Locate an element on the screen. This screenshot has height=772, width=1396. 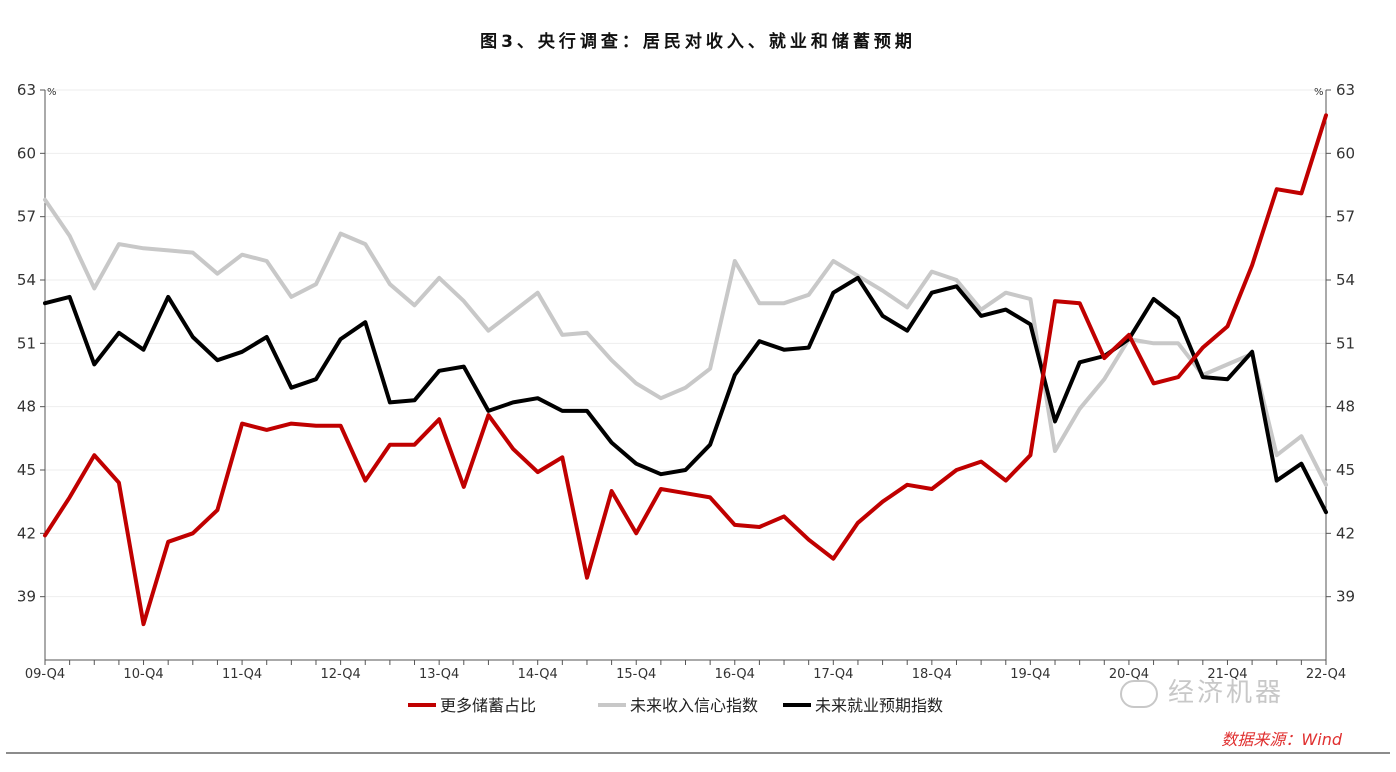
legend-label: 未来收入信心指数 is located at coordinates (694, 705).